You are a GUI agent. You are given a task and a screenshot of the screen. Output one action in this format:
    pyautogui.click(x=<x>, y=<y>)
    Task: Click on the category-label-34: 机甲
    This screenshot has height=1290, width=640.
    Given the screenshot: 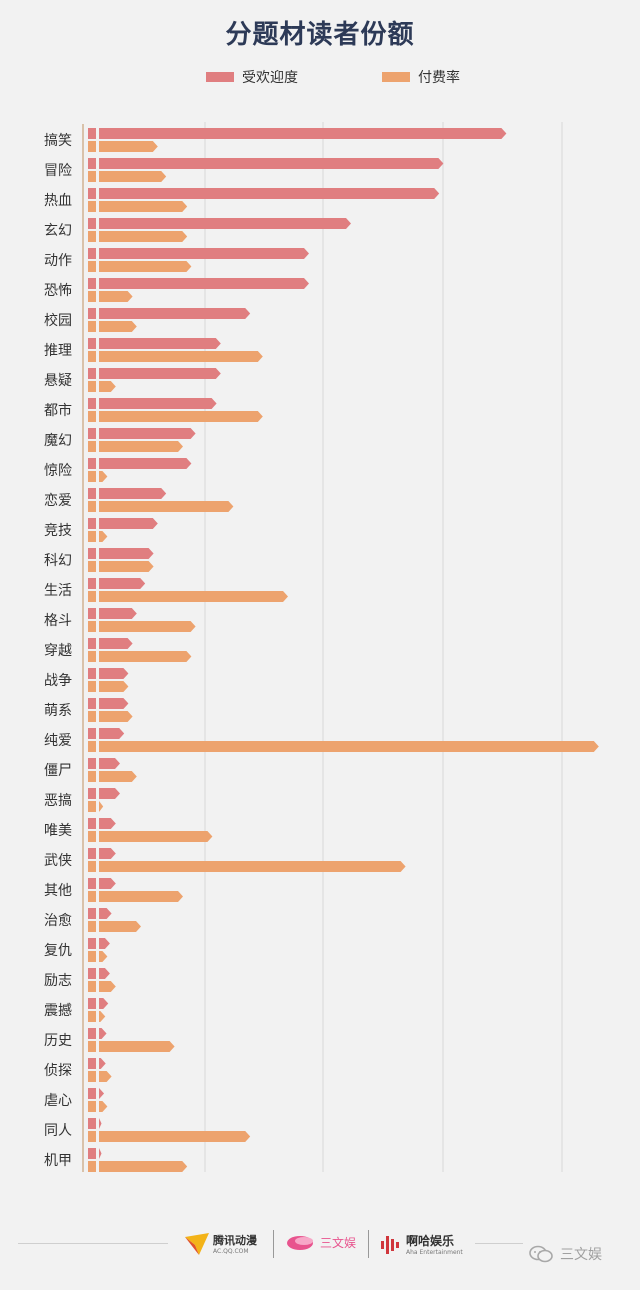 What is the action you would take?
    pyautogui.click(x=58, y=1161)
    